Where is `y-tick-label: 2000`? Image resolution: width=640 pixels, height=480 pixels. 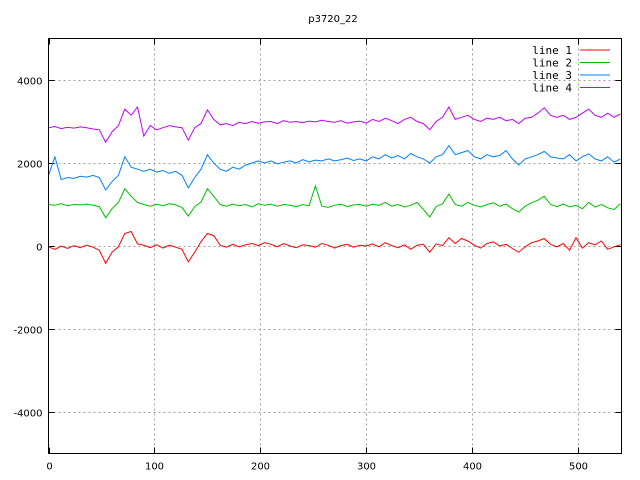 y-tick-label: 2000 is located at coordinates (29, 165).